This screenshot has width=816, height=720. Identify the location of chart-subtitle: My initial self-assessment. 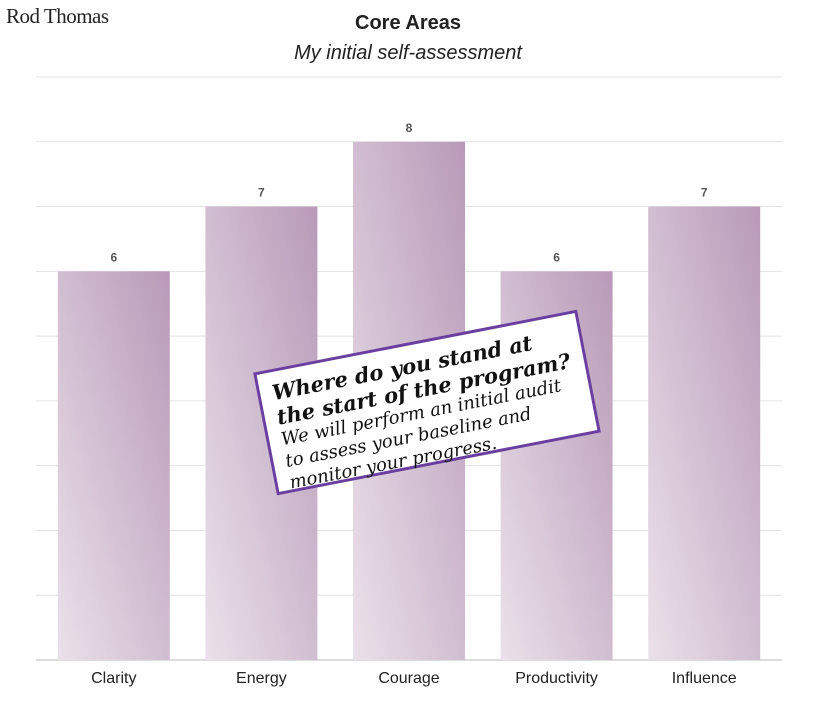
(408, 53).